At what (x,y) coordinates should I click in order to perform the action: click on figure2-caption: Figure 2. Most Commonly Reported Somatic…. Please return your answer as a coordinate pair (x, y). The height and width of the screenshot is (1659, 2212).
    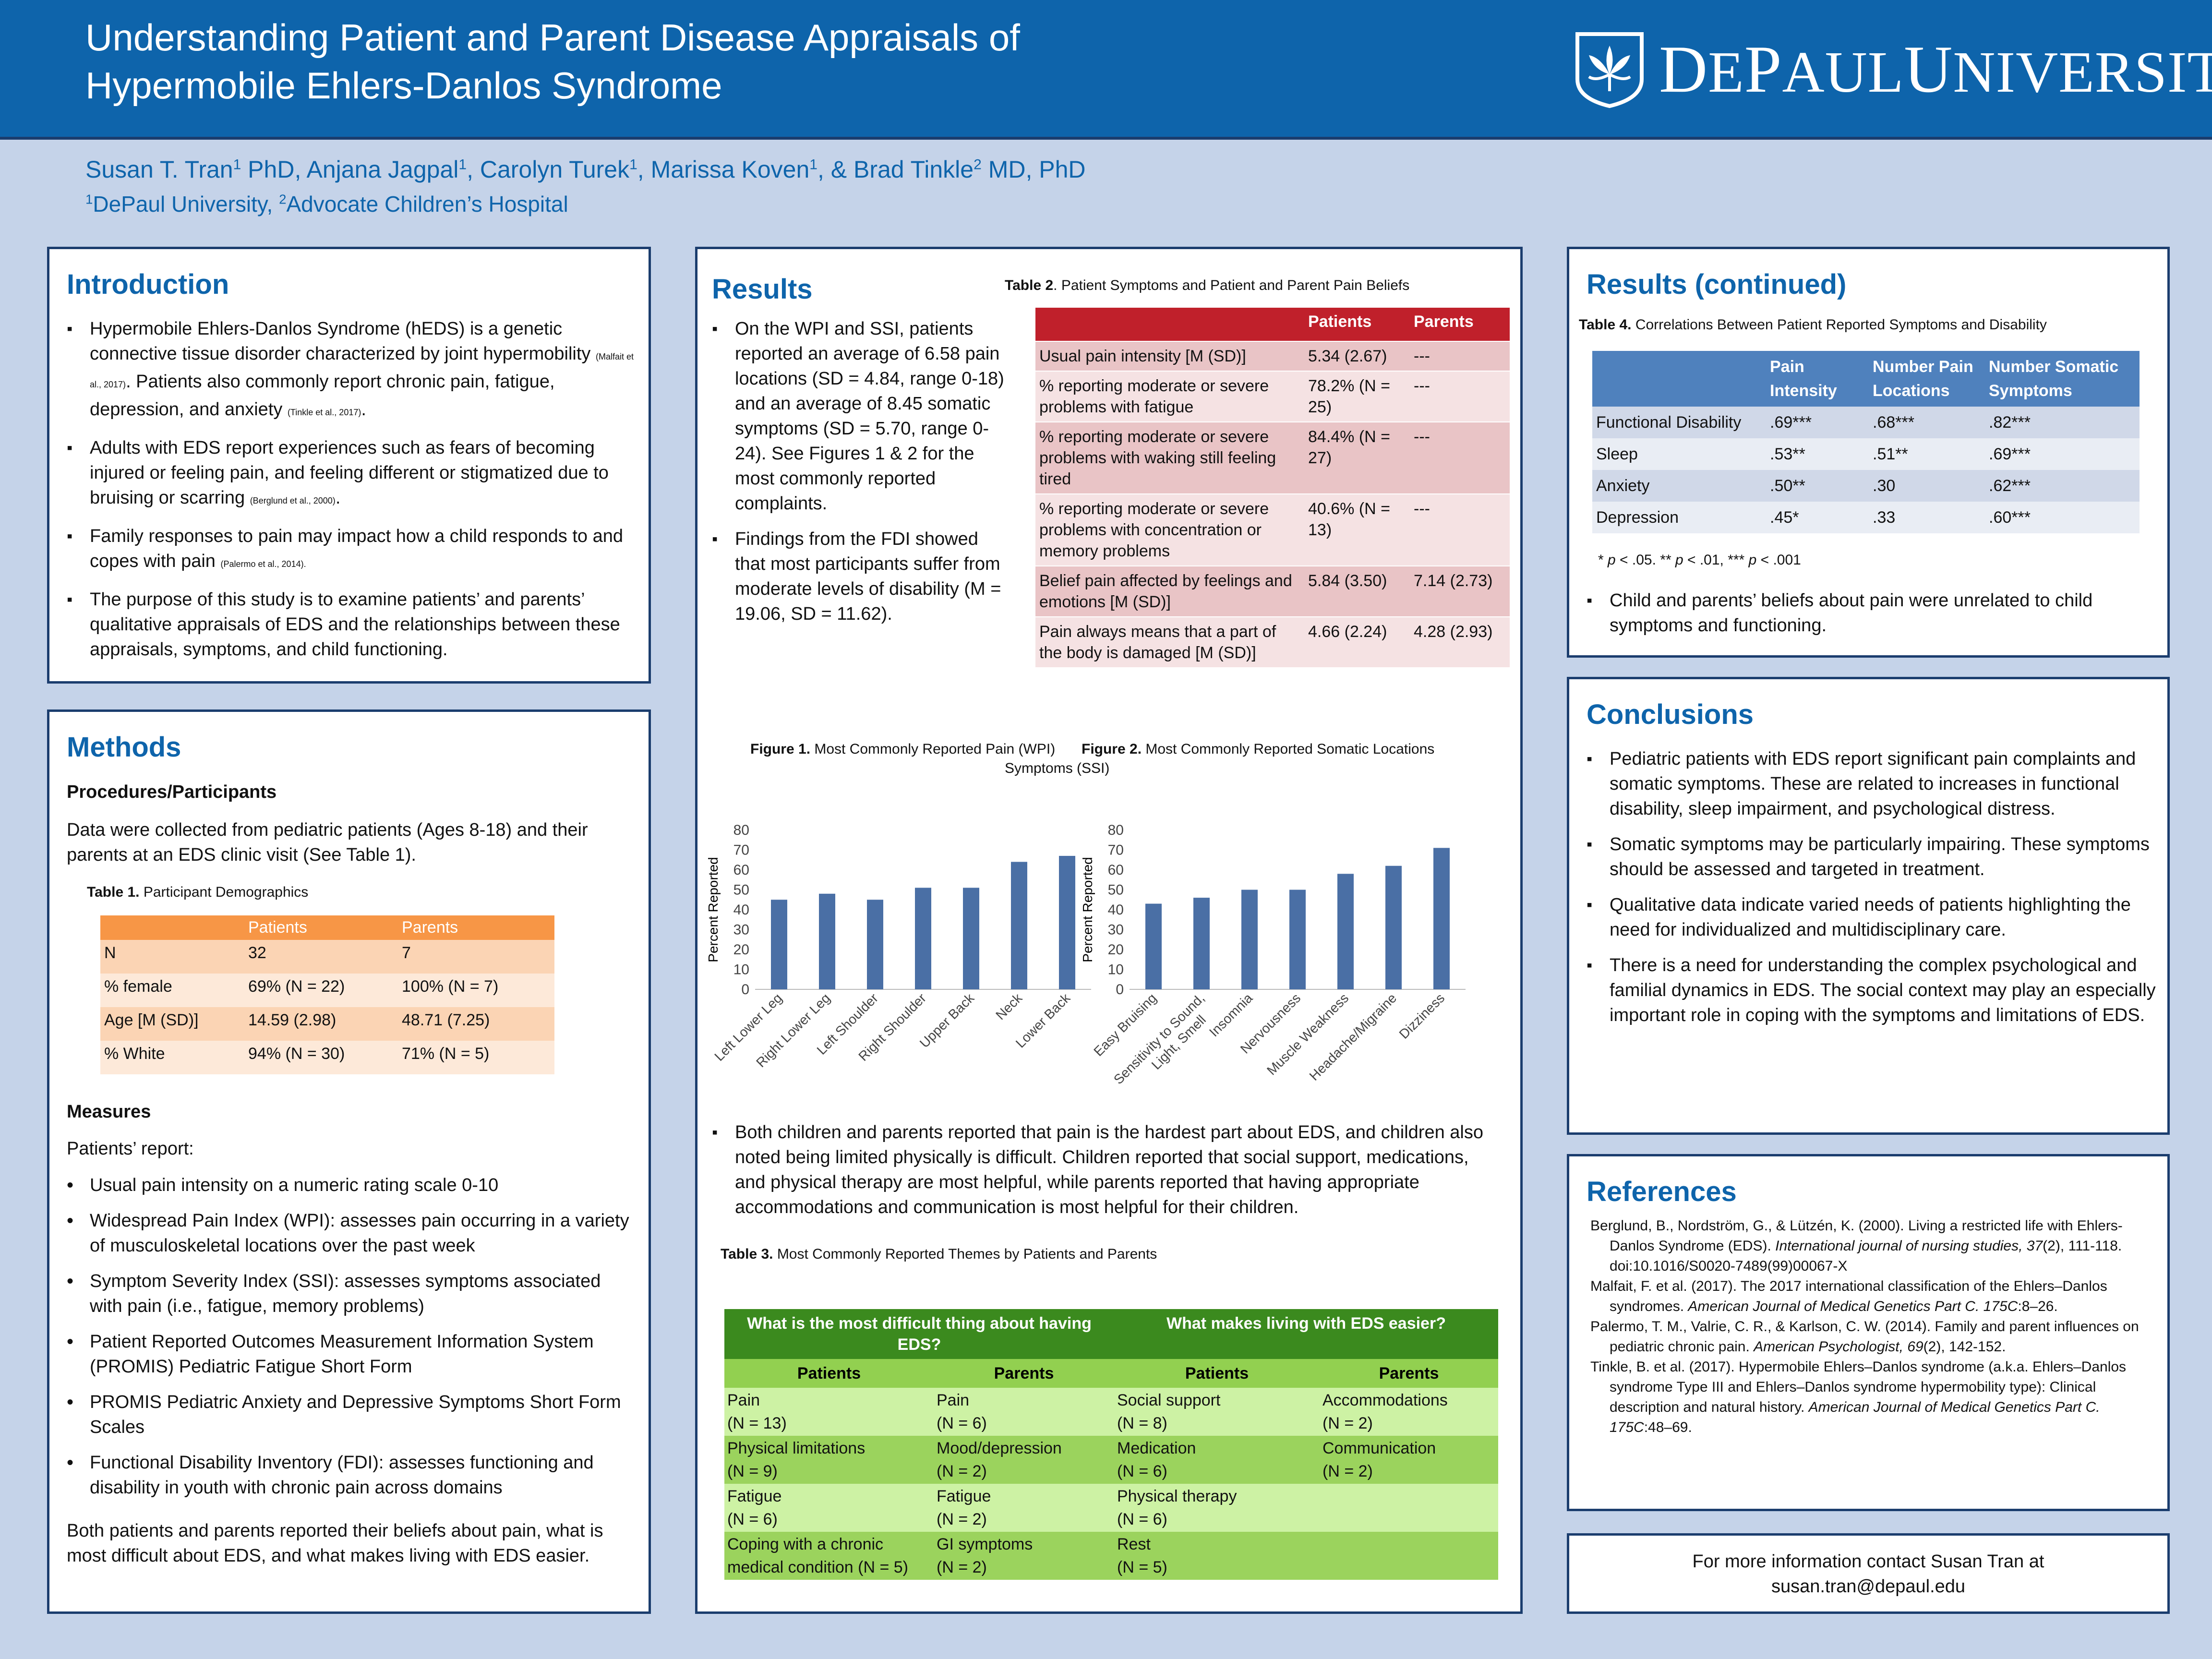
    Looking at the image, I should click on (1220, 758).